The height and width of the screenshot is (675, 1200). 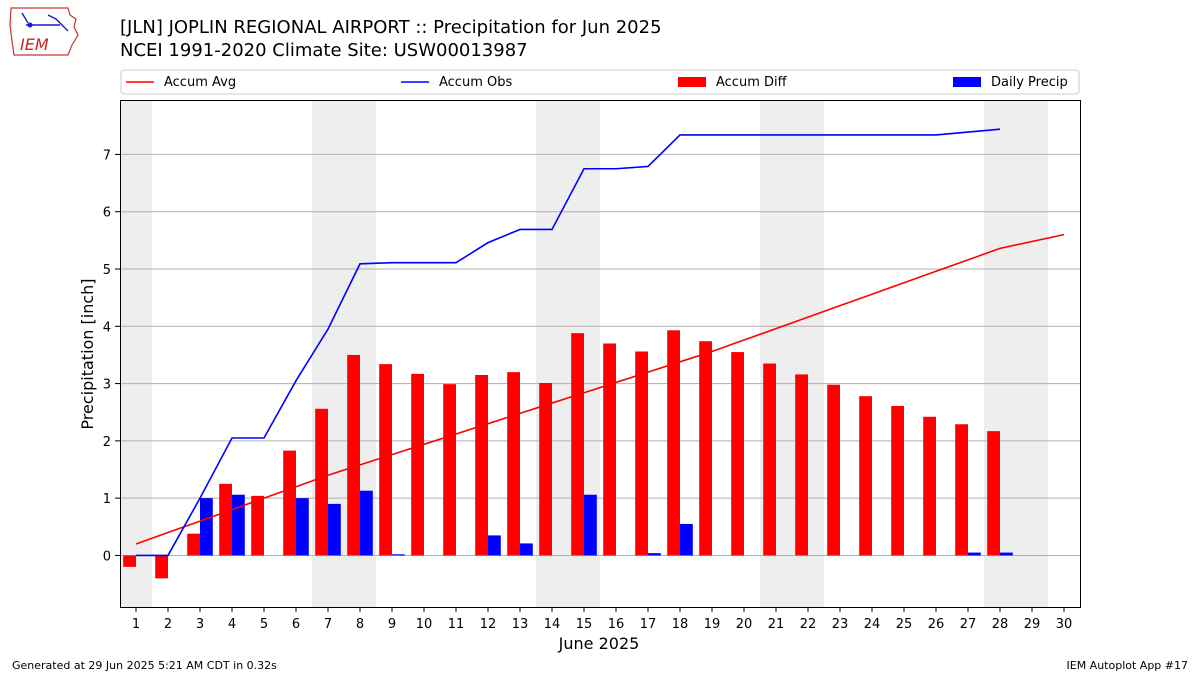 I want to click on x-tick-label-3: 3, so click(x=200, y=624).